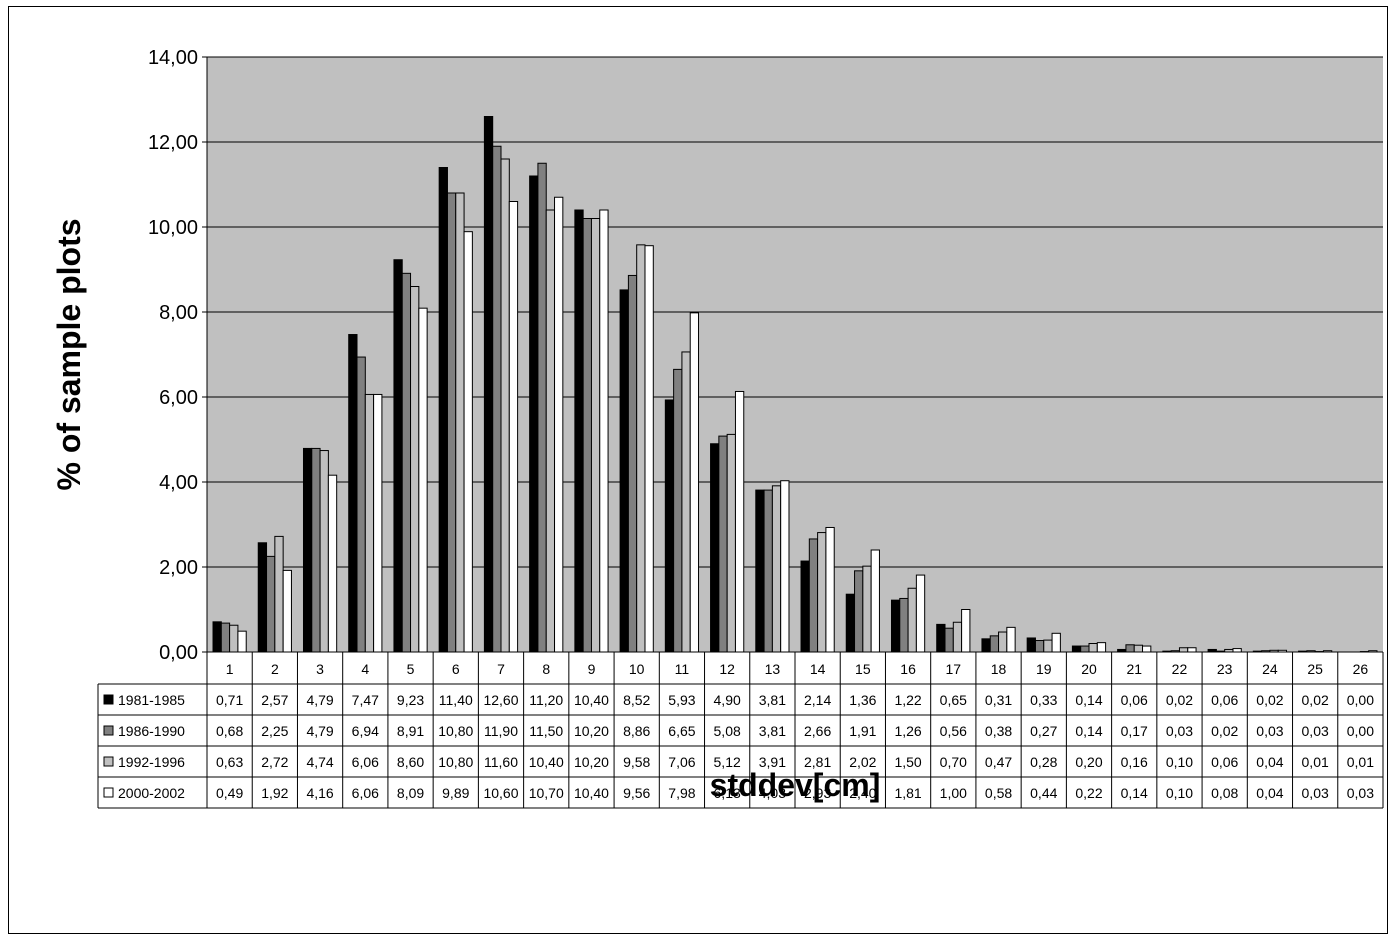  What do you see at coordinates (636, 762) in the screenshot?
I see `data-label: 9,58` at bounding box center [636, 762].